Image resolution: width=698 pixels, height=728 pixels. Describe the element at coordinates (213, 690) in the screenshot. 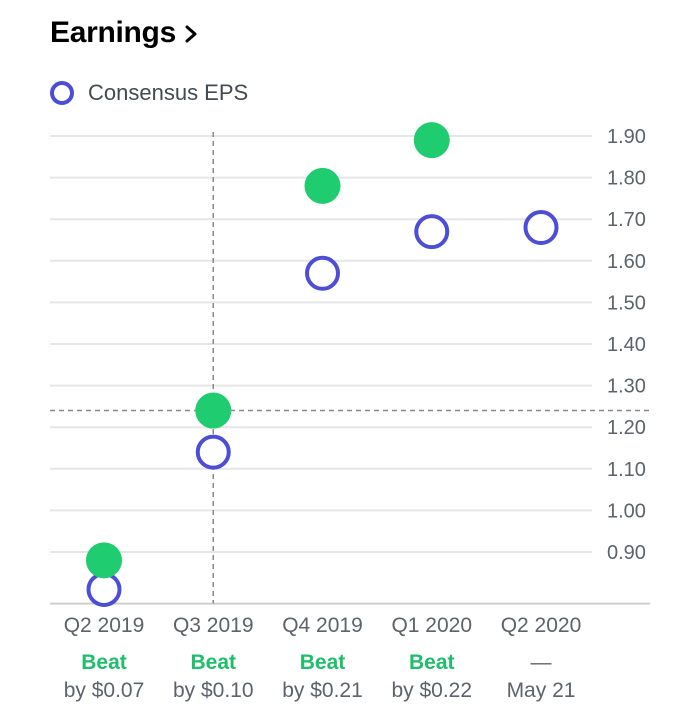

I see `result-detail: by $0.10` at that location.